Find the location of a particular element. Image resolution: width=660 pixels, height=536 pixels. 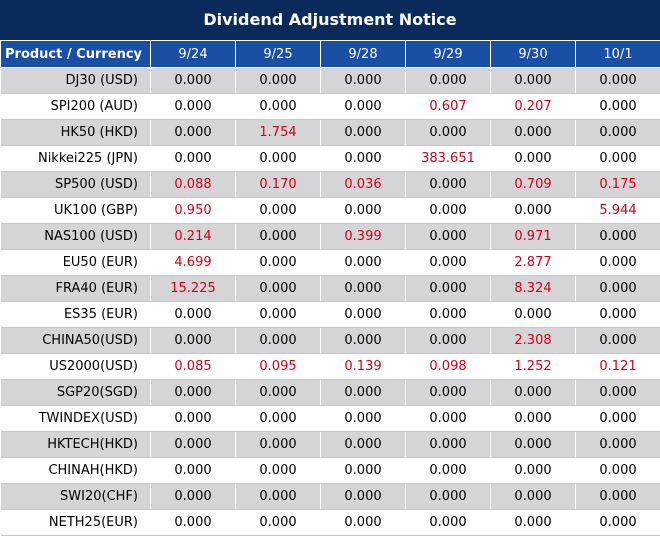

dividend-value-cell: 0.950 is located at coordinates (193, 211).